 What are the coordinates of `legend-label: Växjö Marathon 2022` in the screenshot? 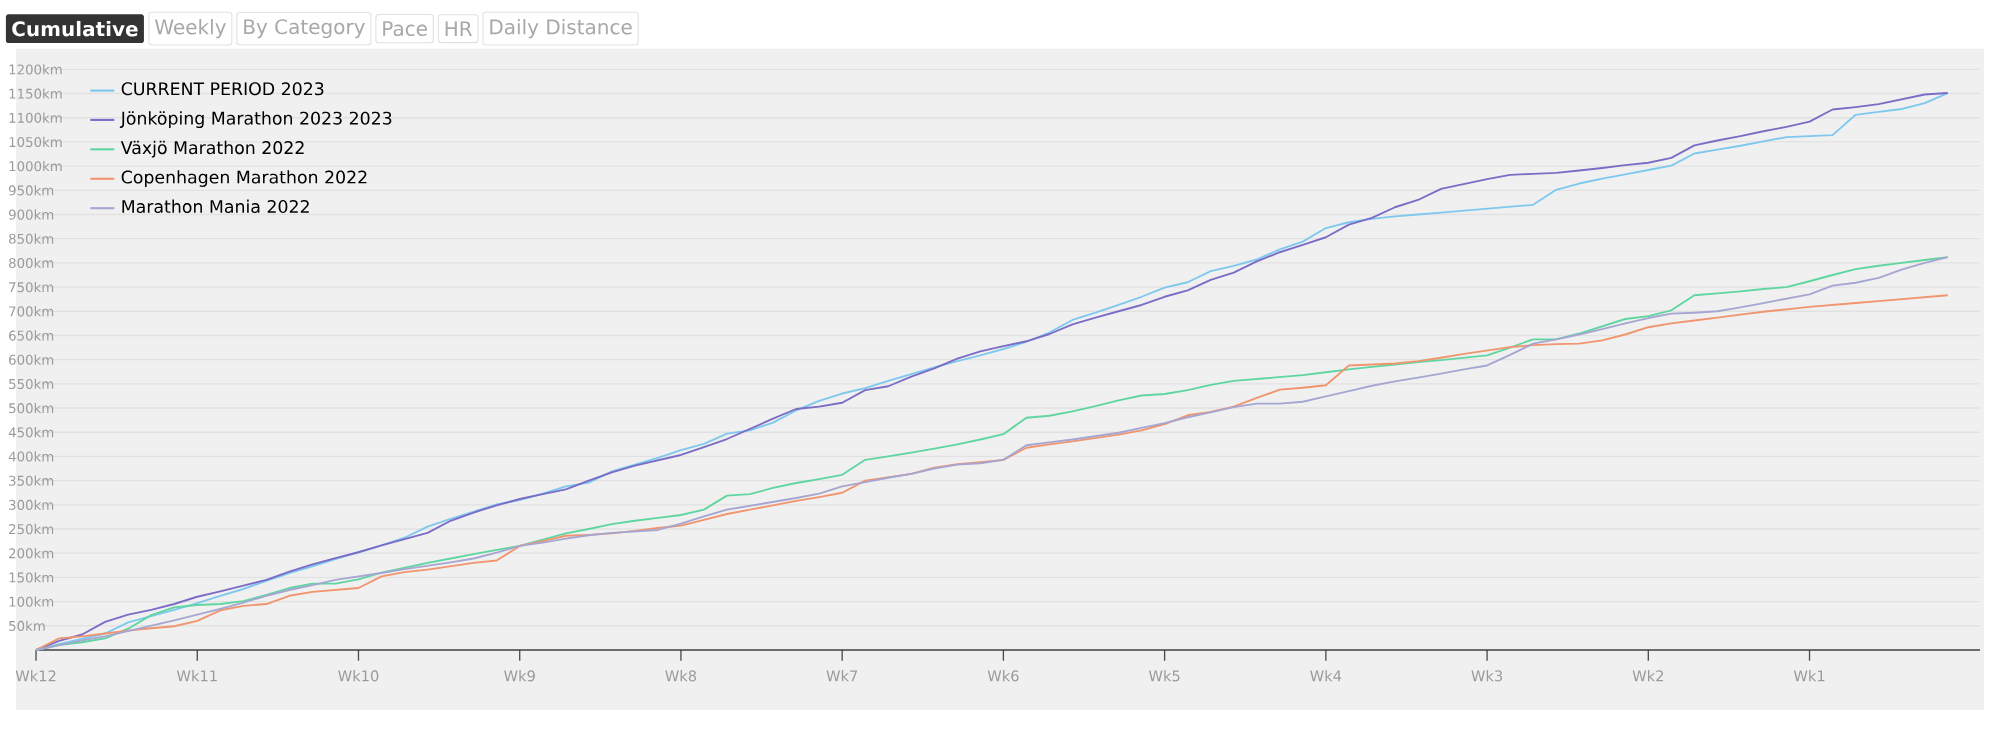 It's located at (212, 149).